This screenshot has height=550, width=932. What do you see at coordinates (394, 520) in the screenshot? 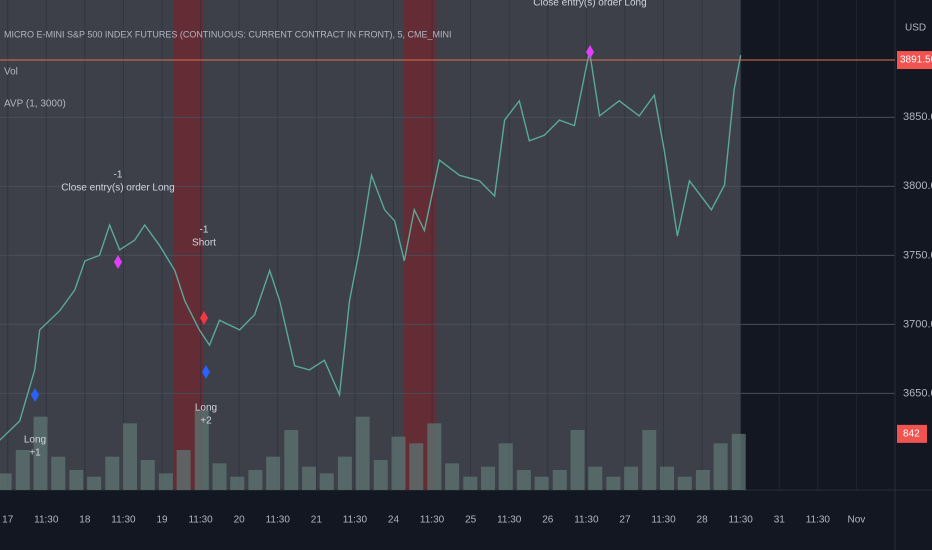
I see `x-tick-label: 24` at bounding box center [394, 520].